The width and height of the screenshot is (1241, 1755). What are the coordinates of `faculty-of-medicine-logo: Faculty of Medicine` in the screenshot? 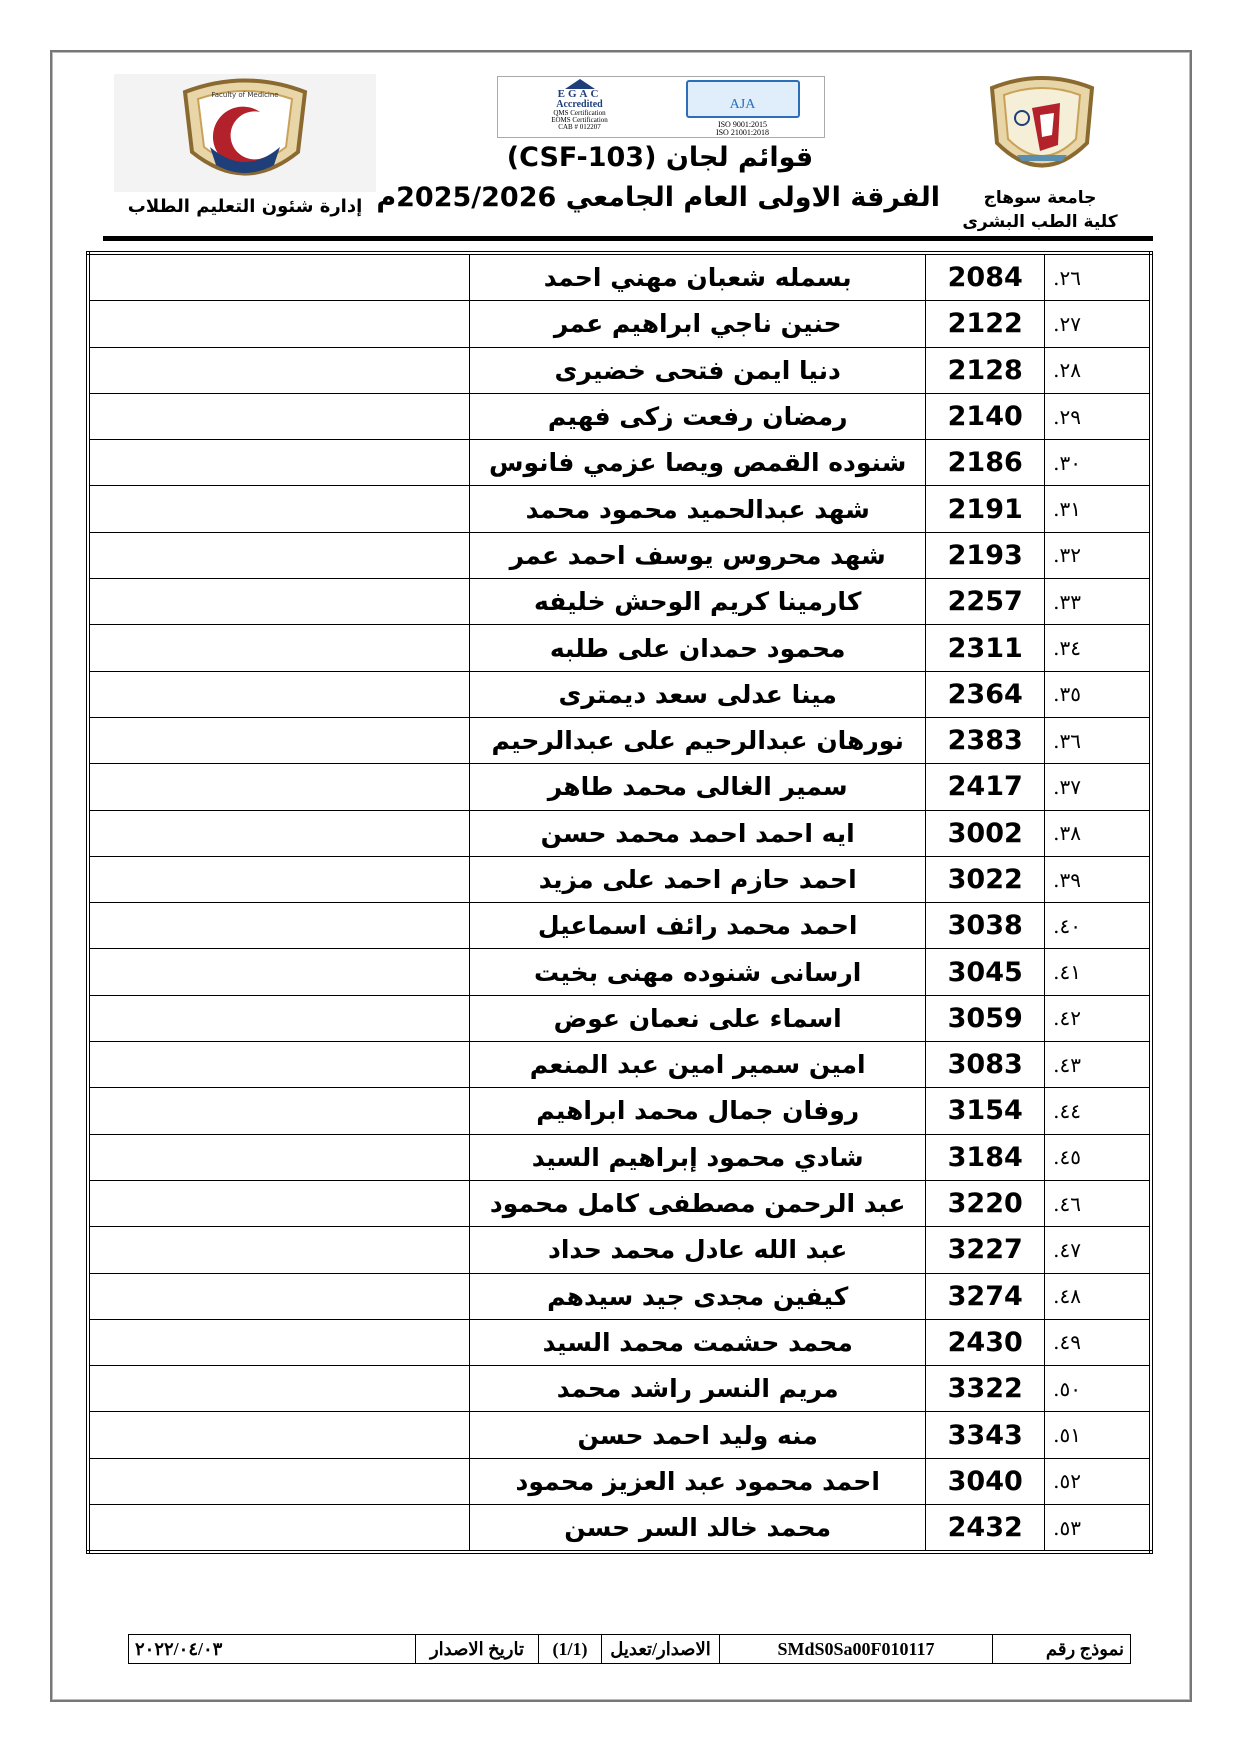 It's located at (245, 133).